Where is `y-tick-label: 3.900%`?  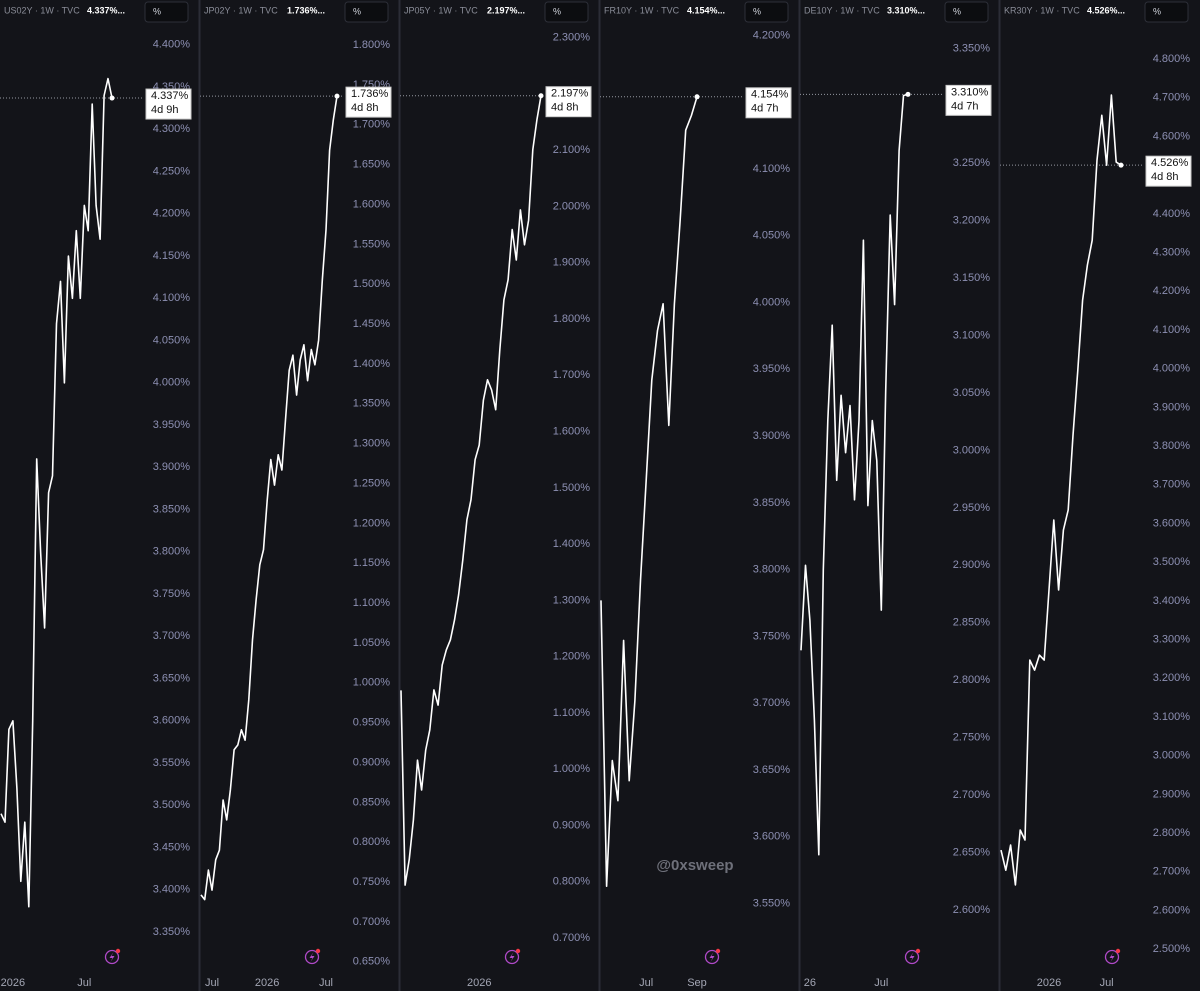 y-tick-label: 3.900% is located at coordinates (772, 436).